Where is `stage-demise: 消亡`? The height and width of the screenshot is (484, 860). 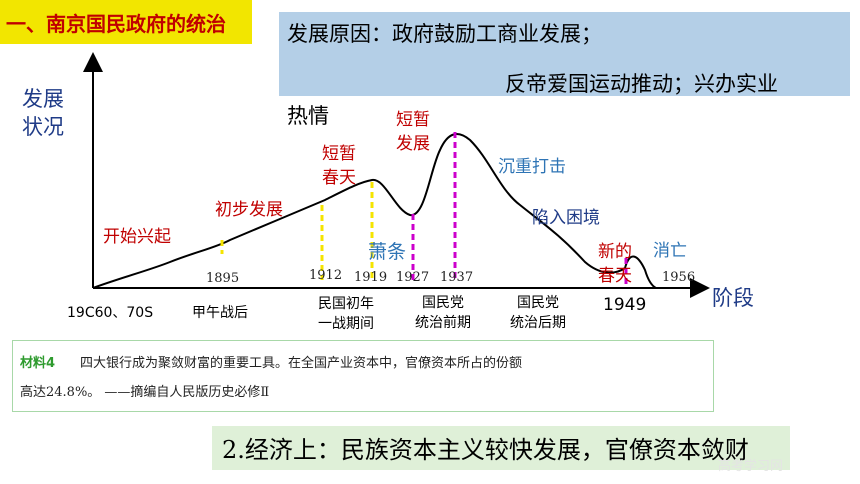
stage-demise: 消亡 is located at coordinates (670, 251).